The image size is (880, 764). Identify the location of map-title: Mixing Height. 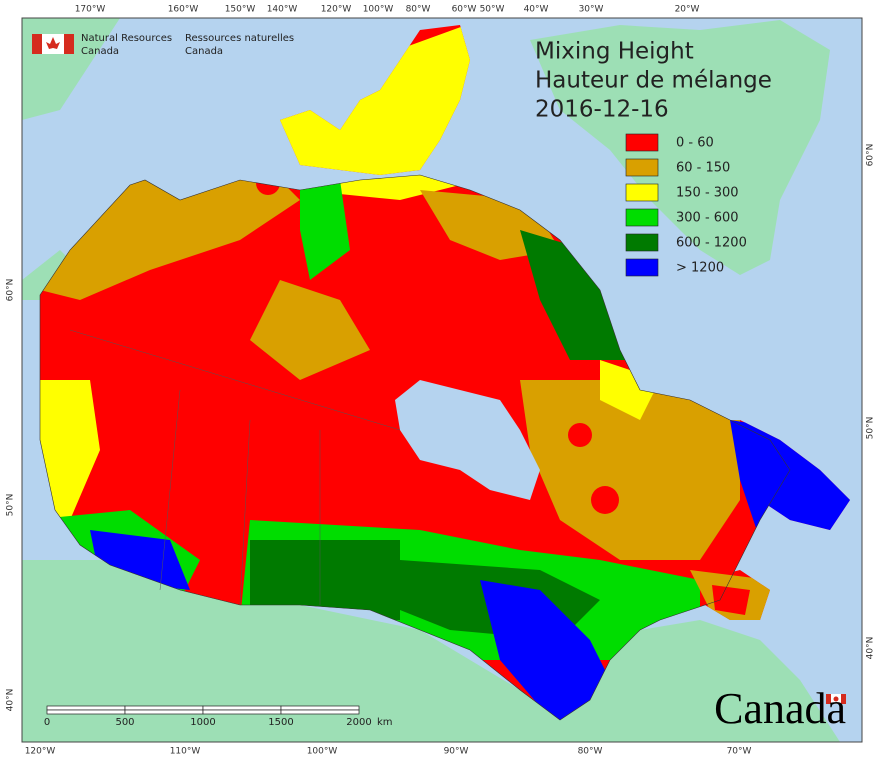
(614, 52).